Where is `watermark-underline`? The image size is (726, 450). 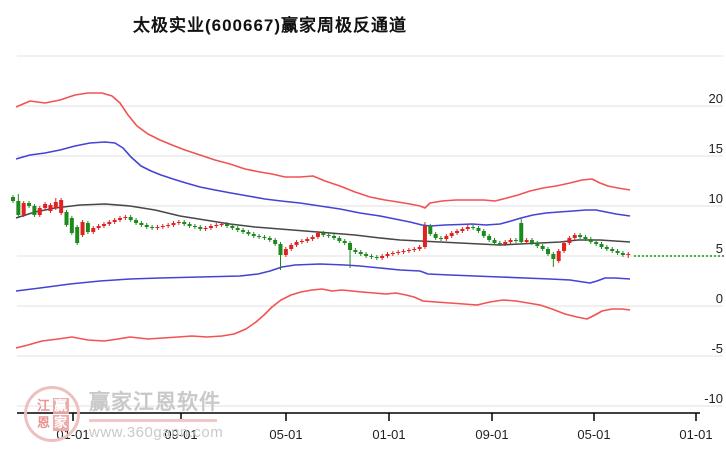
watermark-underline is located at coordinates (153, 420).